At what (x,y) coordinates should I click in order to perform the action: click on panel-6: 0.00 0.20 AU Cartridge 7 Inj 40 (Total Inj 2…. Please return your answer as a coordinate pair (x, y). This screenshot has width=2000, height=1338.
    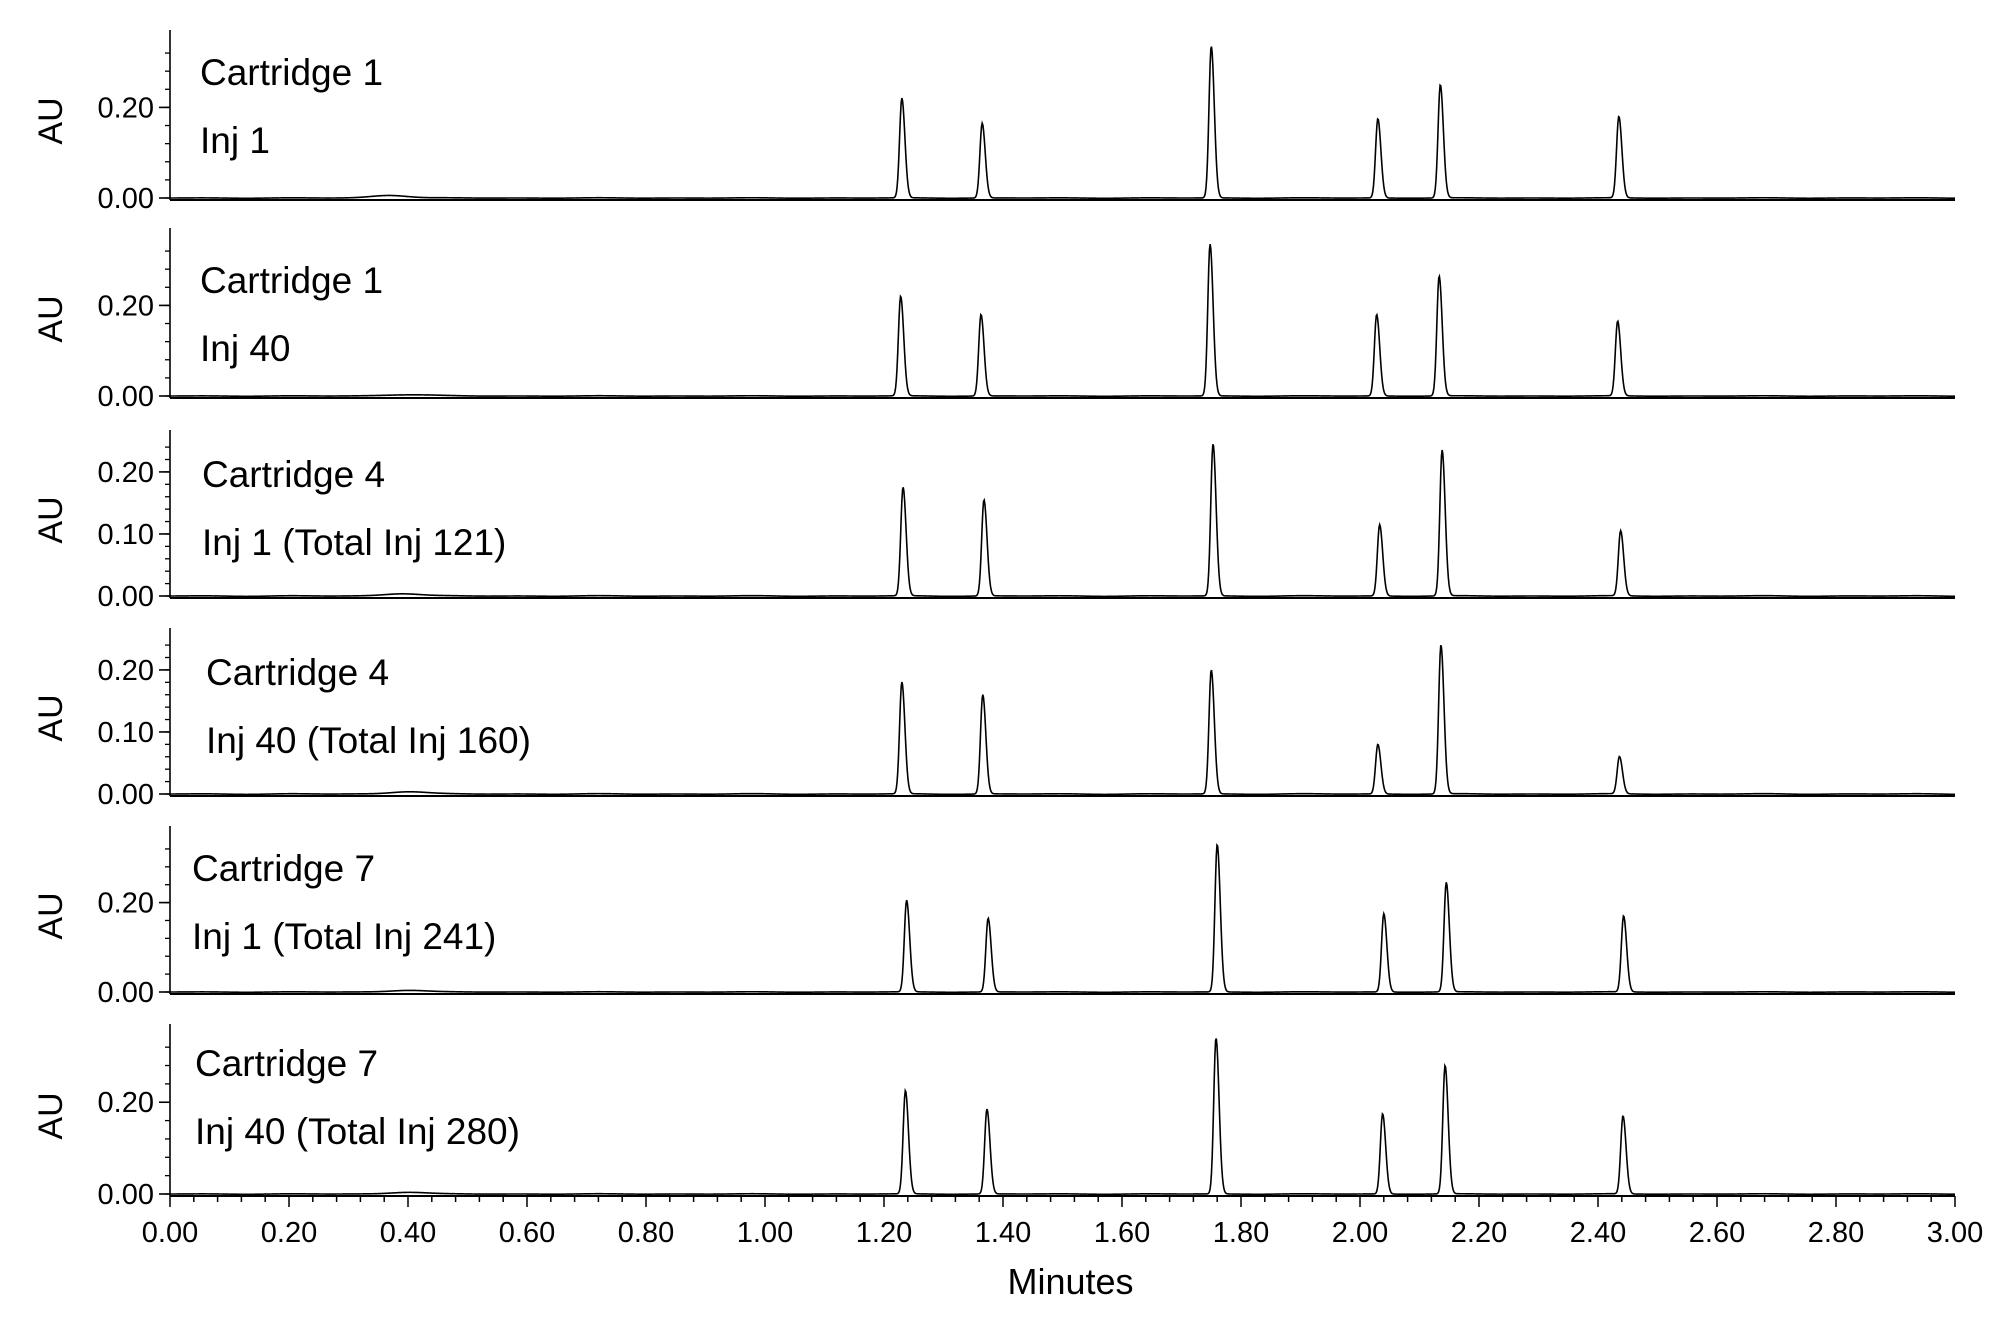
    Looking at the image, I should click on (993, 1117).